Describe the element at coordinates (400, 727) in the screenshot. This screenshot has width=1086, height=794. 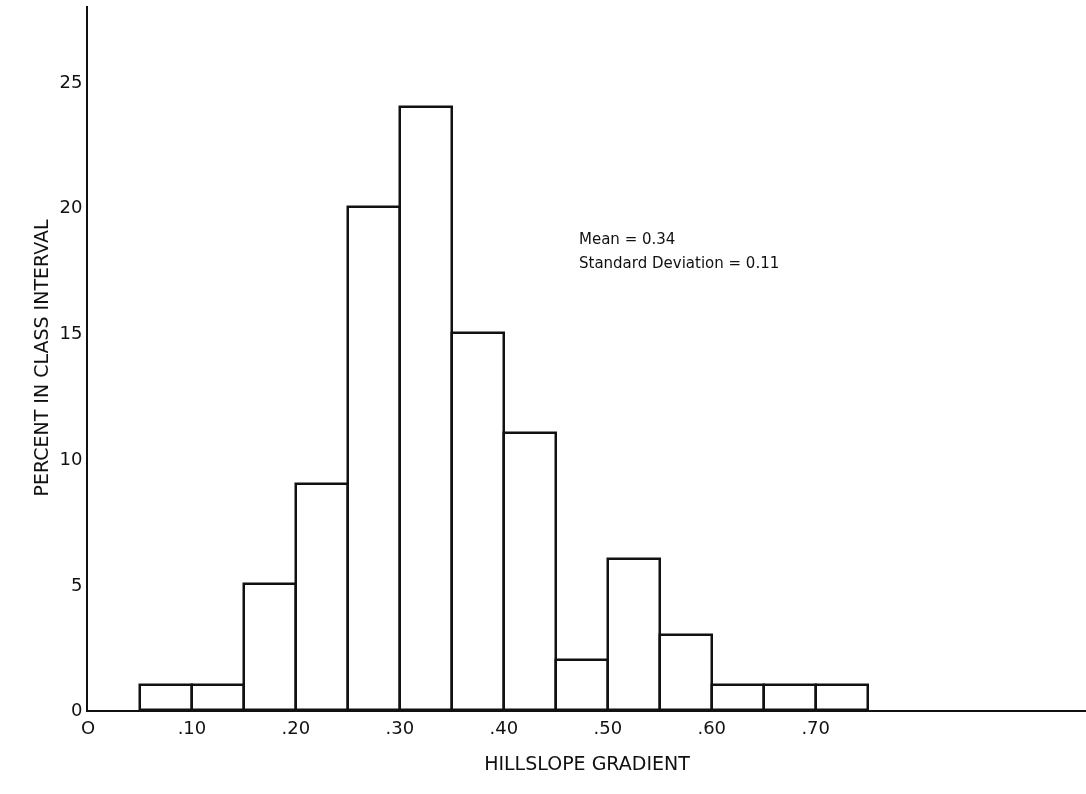
I see `x-tick-label: .30` at that location.